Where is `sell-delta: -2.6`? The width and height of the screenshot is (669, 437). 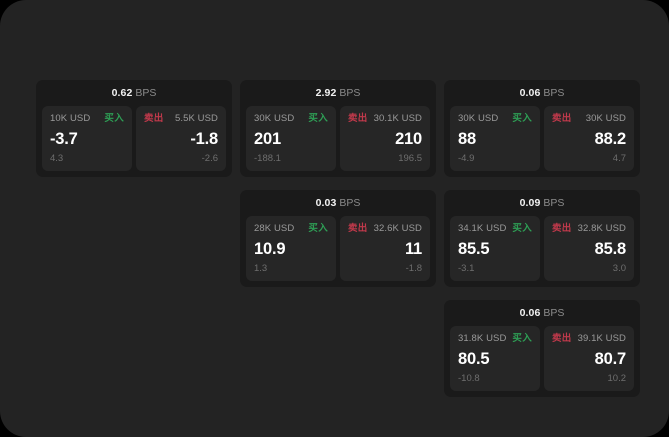 sell-delta: -2.6 is located at coordinates (209, 158).